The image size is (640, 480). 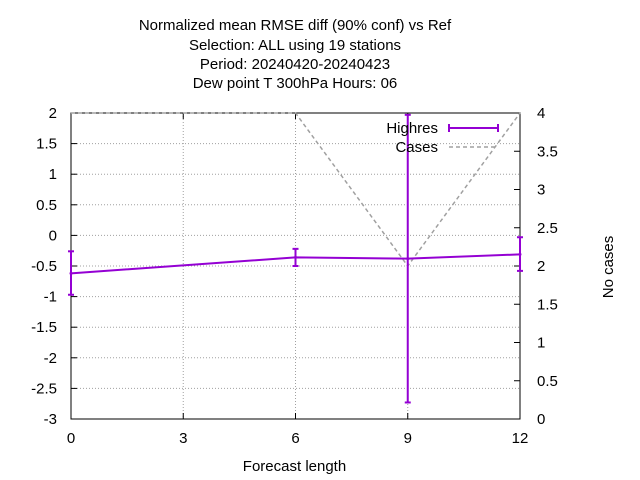 What do you see at coordinates (541, 266) in the screenshot?
I see `y2-tick-label: 2` at bounding box center [541, 266].